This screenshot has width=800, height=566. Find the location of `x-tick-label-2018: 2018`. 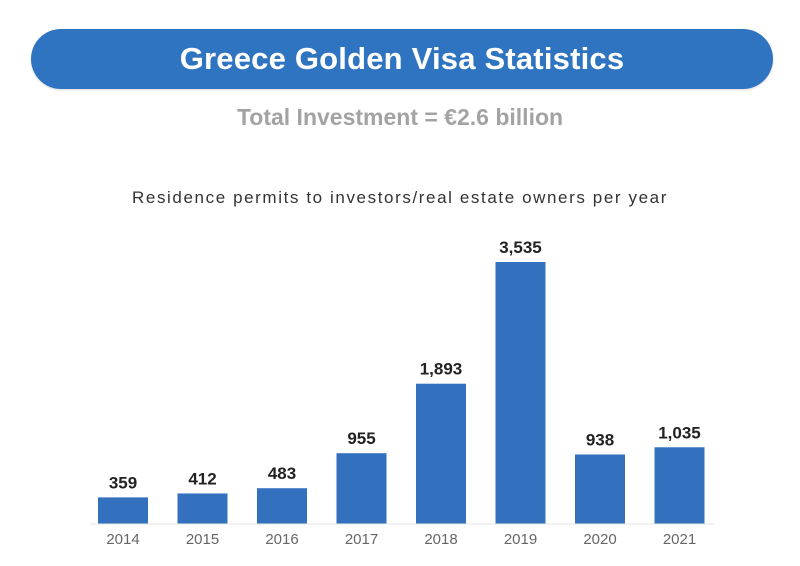

x-tick-label-2018: 2018 is located at coordinates (440, 539).